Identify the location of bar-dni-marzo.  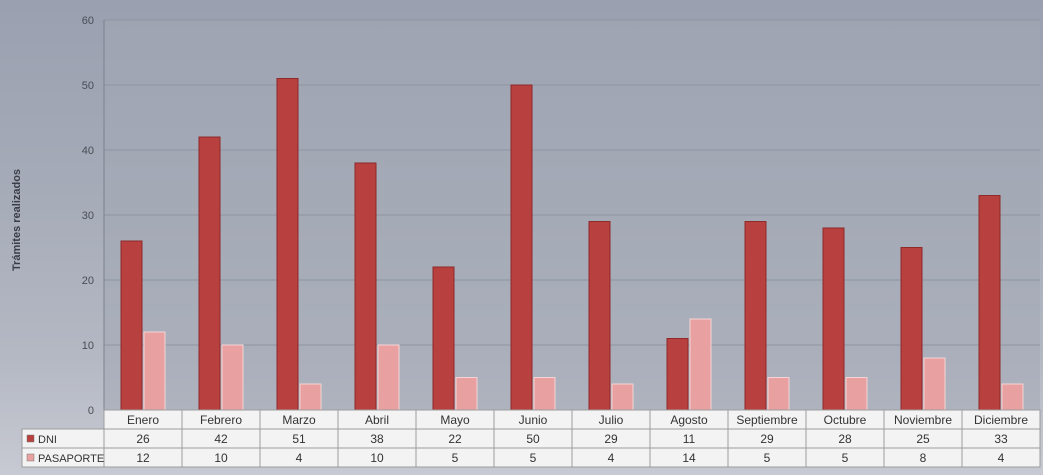
(287, 244).